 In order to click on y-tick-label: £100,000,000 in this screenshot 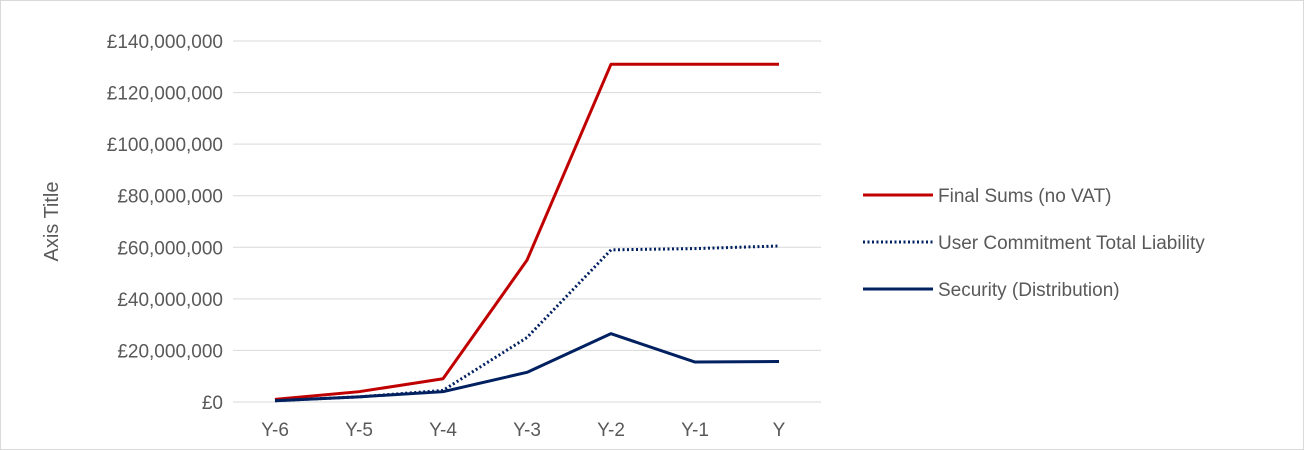, I will do `click(165, 145)`.